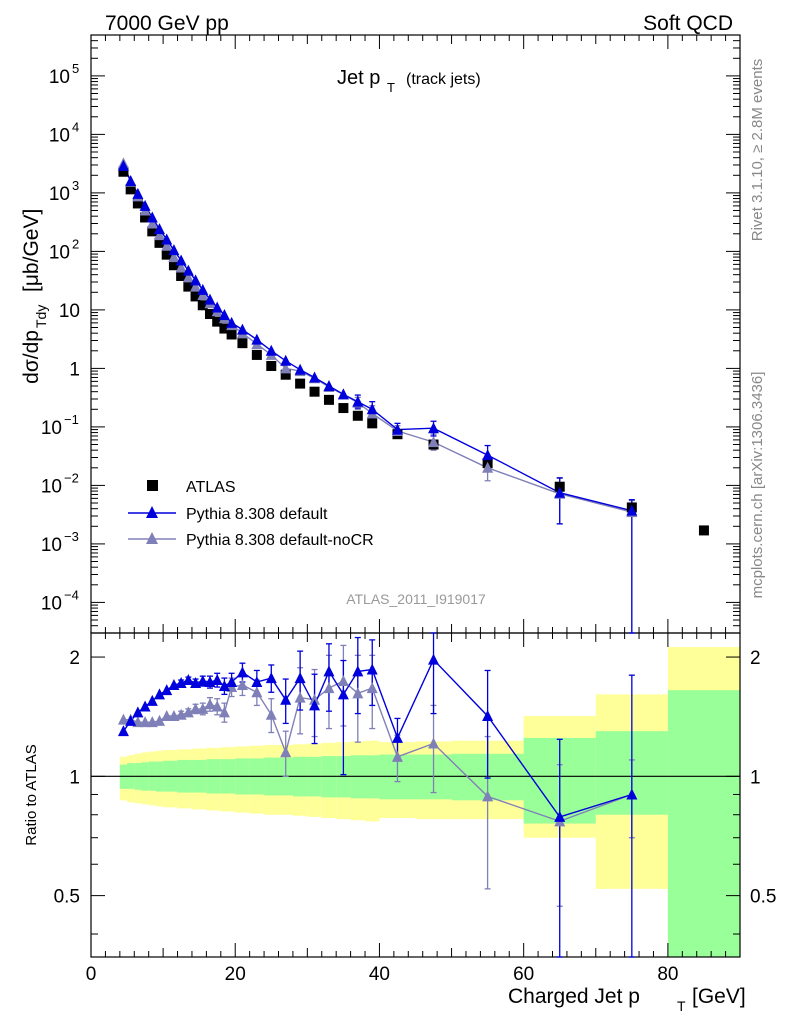 The height and width of the screenshot is (1024, 786). What do you see at coordinates (416, 599) in the screenshot?
I see `analysis-watermark: ATLAS_2011_I919017` at bounding box center [416, 599].